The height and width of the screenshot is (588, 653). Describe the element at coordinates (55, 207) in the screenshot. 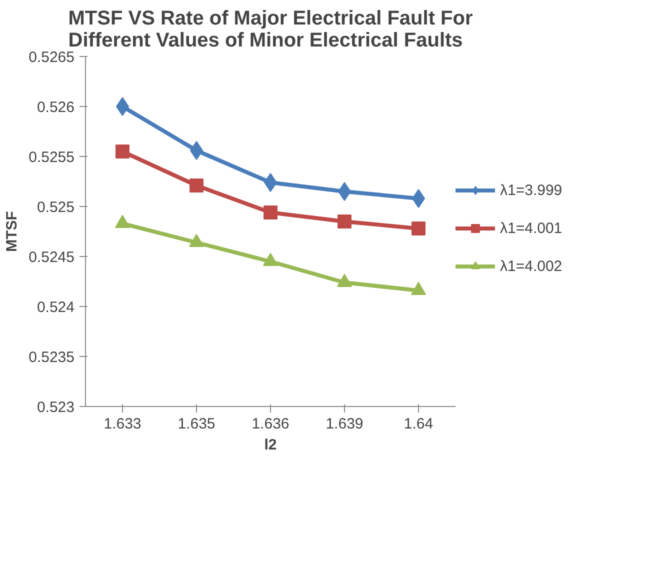

I see `y-tick-label: 0.525` at that location.